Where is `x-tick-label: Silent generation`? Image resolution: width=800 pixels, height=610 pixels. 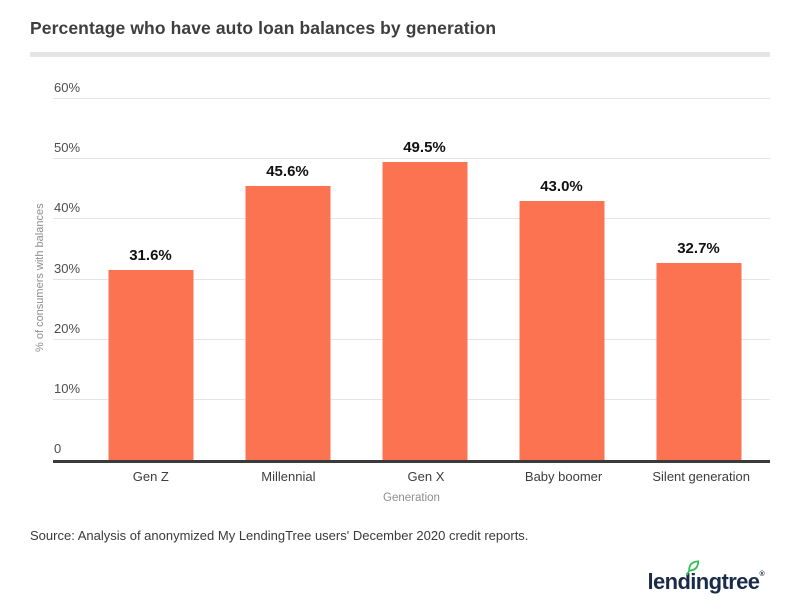 x-tick-label: Silent generation is located at coordinates (701, 476).